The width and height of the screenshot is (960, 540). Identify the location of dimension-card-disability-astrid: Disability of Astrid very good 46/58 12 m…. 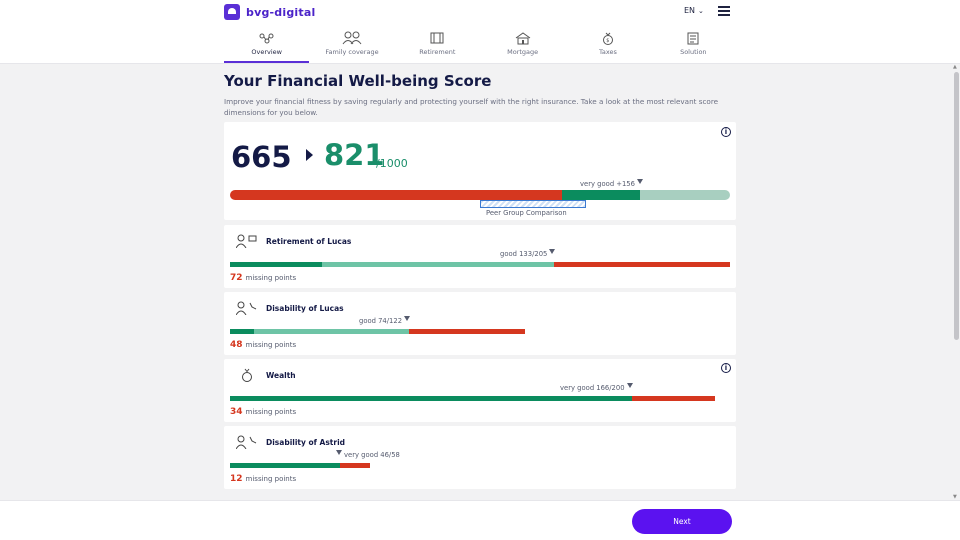
(480, 457).